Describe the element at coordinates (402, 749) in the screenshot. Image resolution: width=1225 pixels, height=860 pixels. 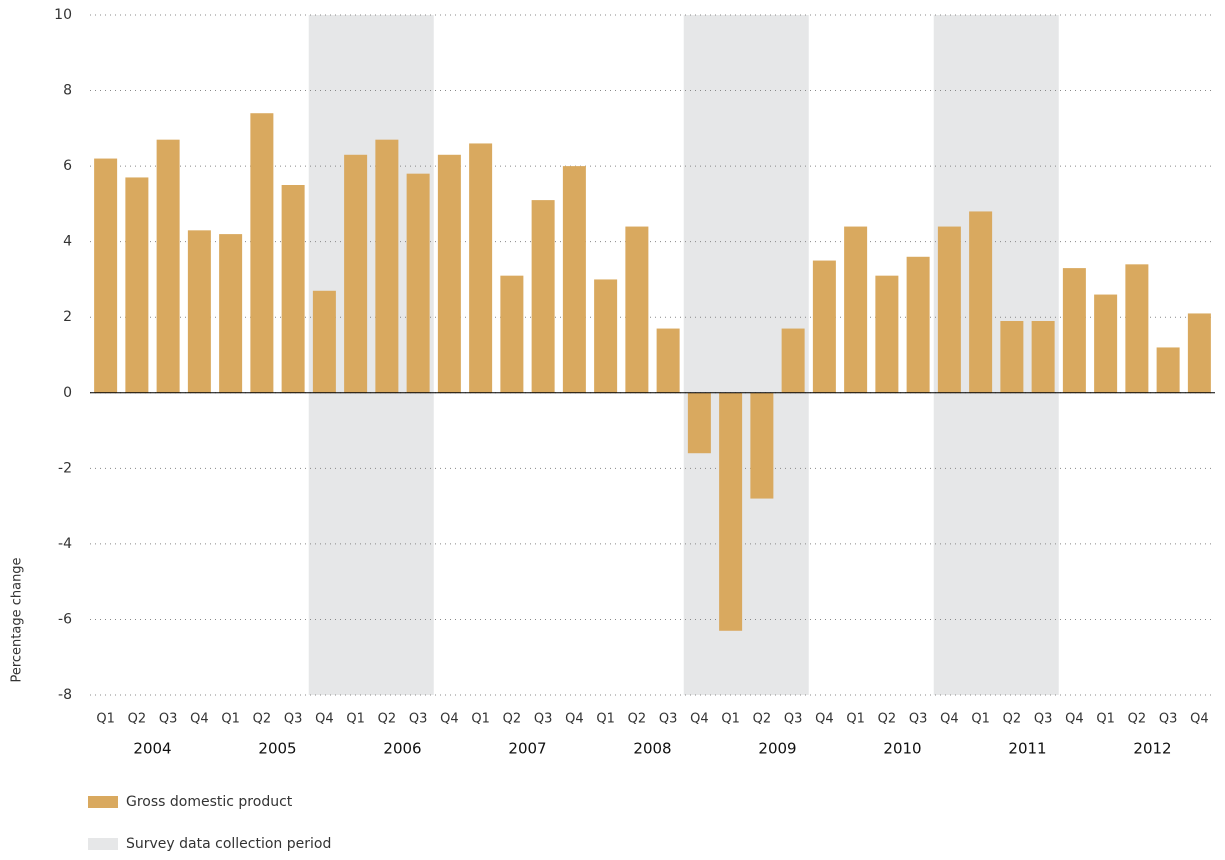
I see `x-group-label: 2006` at that location.